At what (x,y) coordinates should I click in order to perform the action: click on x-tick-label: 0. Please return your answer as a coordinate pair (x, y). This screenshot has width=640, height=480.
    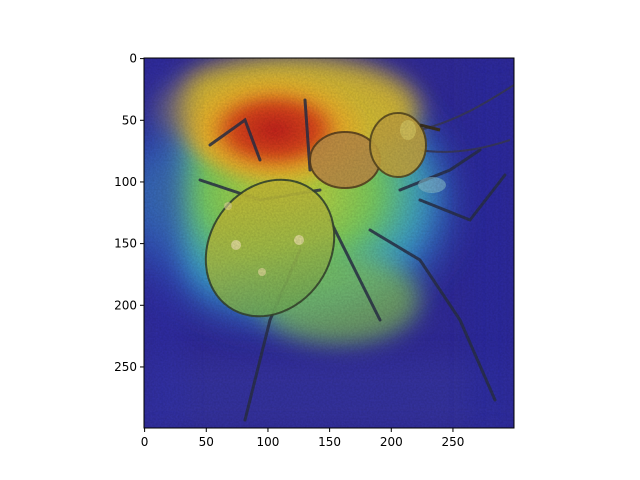
    Looking at the image, I should click on (145, 442).